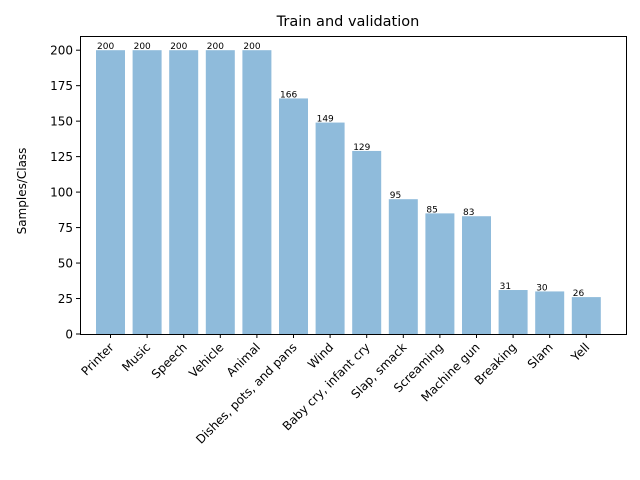  What do you see at coordinates (579, 294) in the screenshot?
I see `bar-value-label: 26` at bounding box center [579, 294].